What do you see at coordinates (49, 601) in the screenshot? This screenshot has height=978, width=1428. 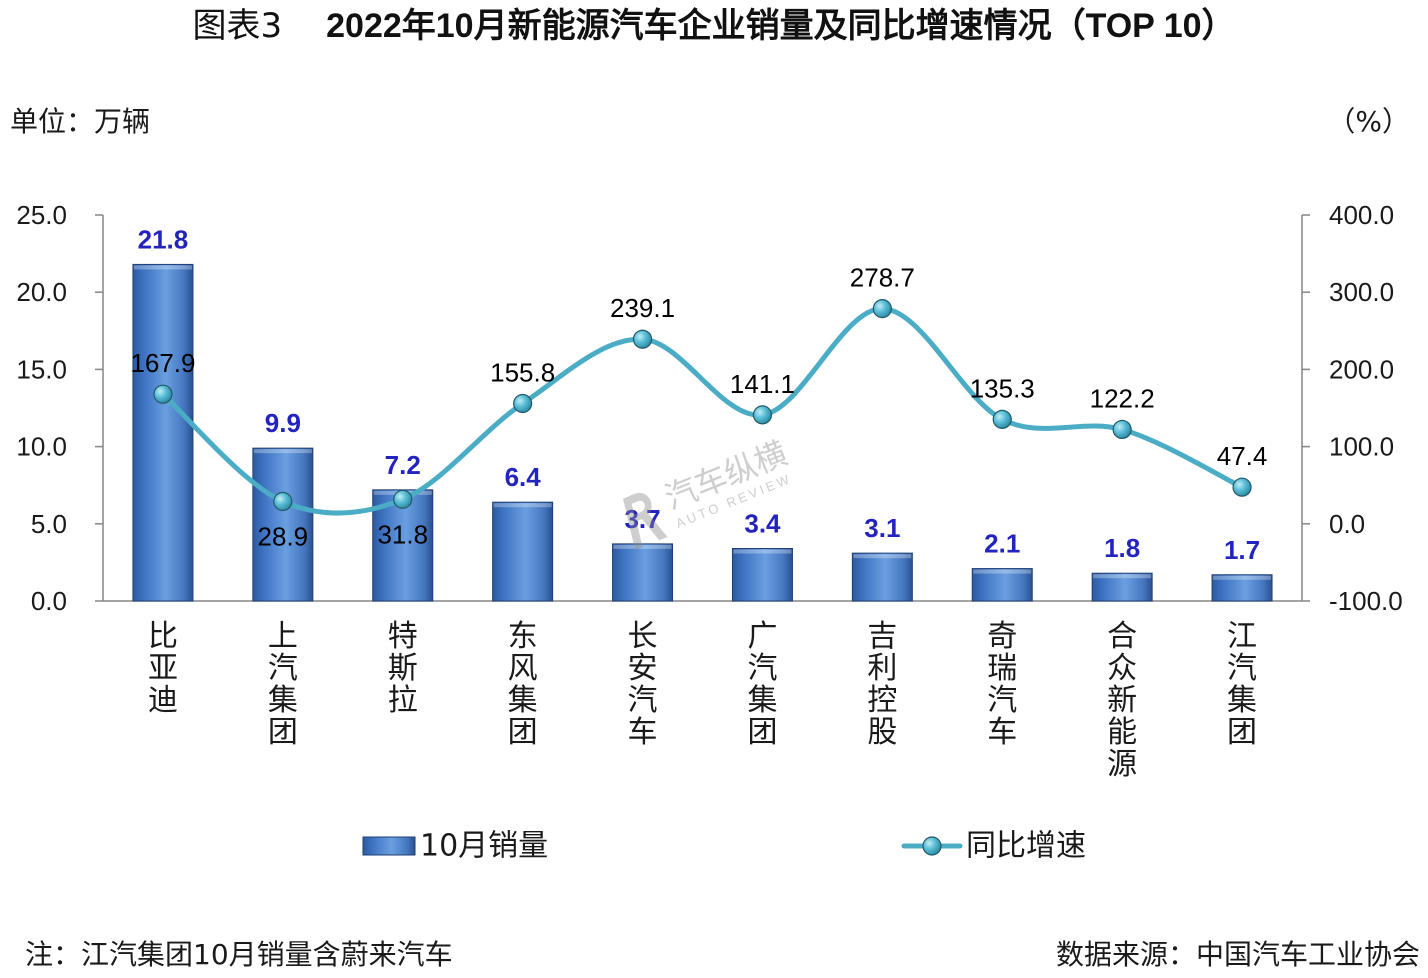 I see `y-tick-label-left: 0.0` at bounding box center [49, 601].